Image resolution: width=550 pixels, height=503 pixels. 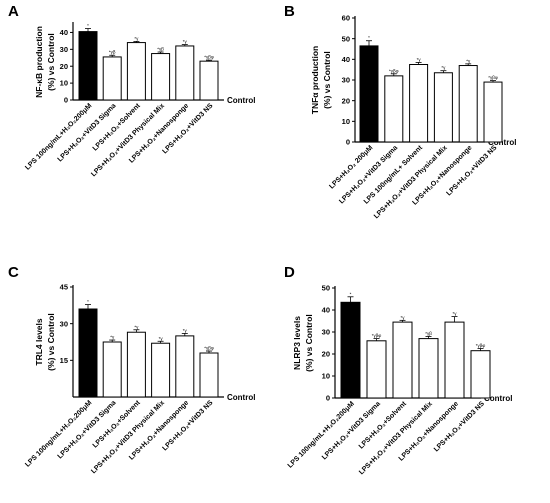 What do you see at coordinates (346, 18) in the screenshot?
I see `y-tick-label: 60` at bounding box center [346, 18].